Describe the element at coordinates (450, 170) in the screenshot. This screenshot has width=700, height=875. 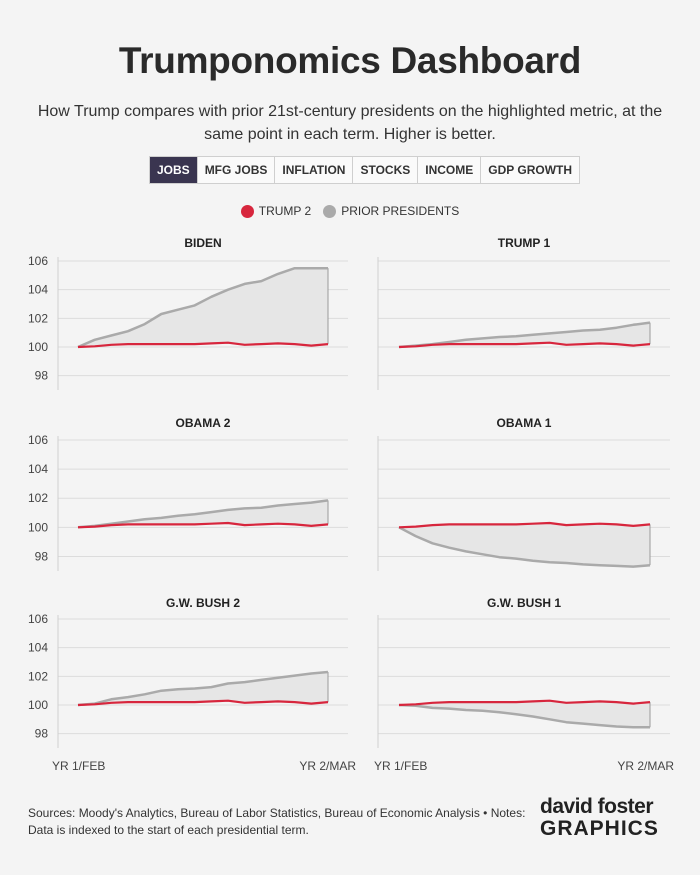
I see `tab-income: INCOME` at that location.